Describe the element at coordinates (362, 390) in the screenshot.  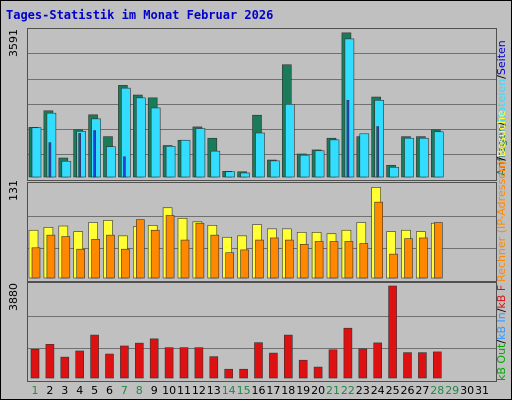
I see `x-tick-label: 23` at that location.